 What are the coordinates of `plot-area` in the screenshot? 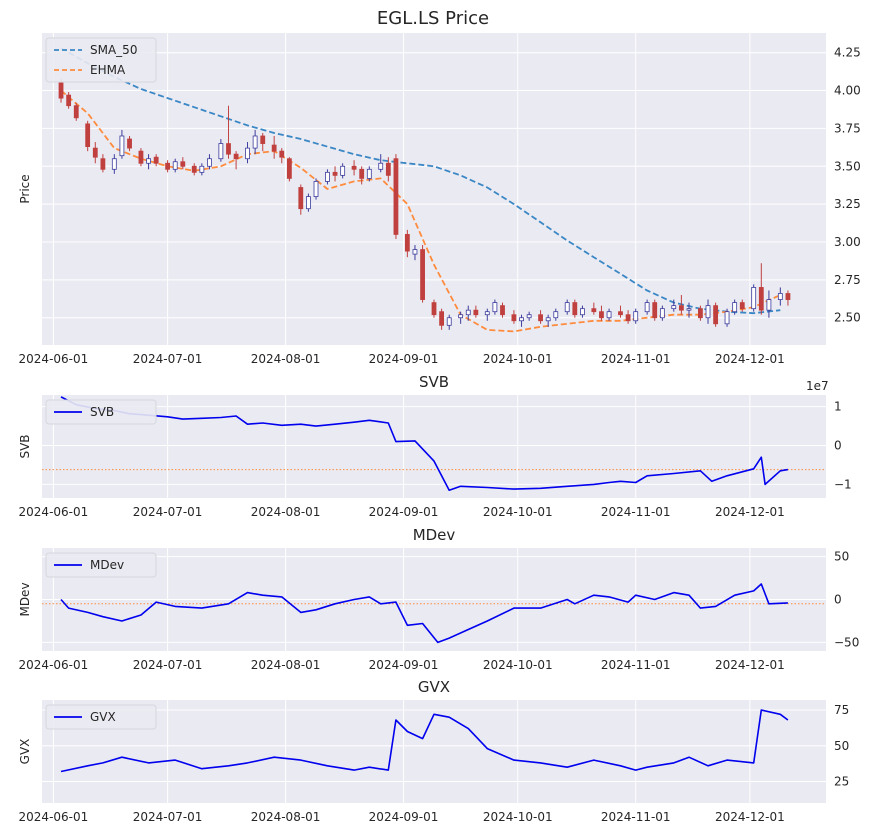 It's located at (434, 446).